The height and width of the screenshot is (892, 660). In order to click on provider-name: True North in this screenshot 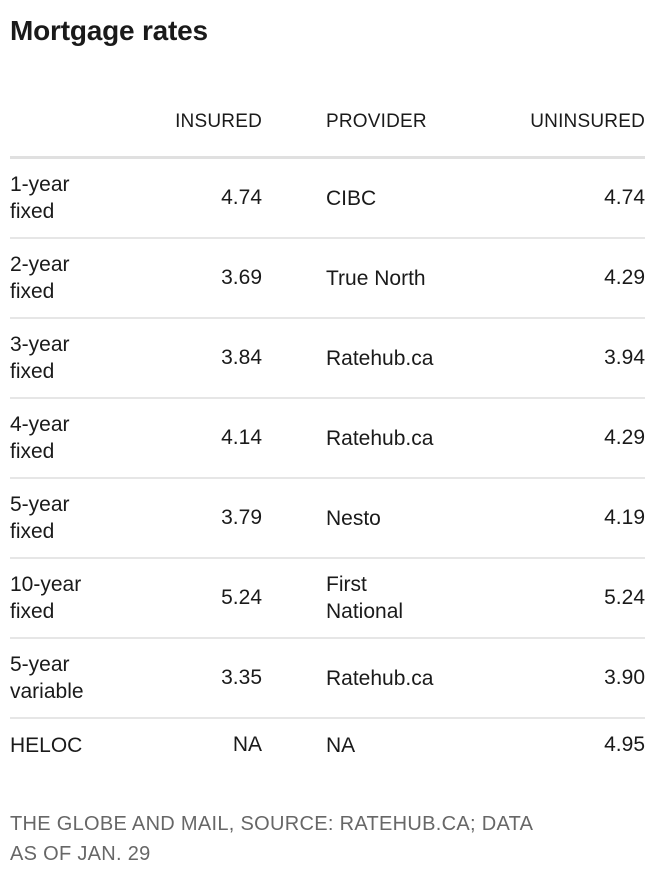, I will do `click(376, 278)`.